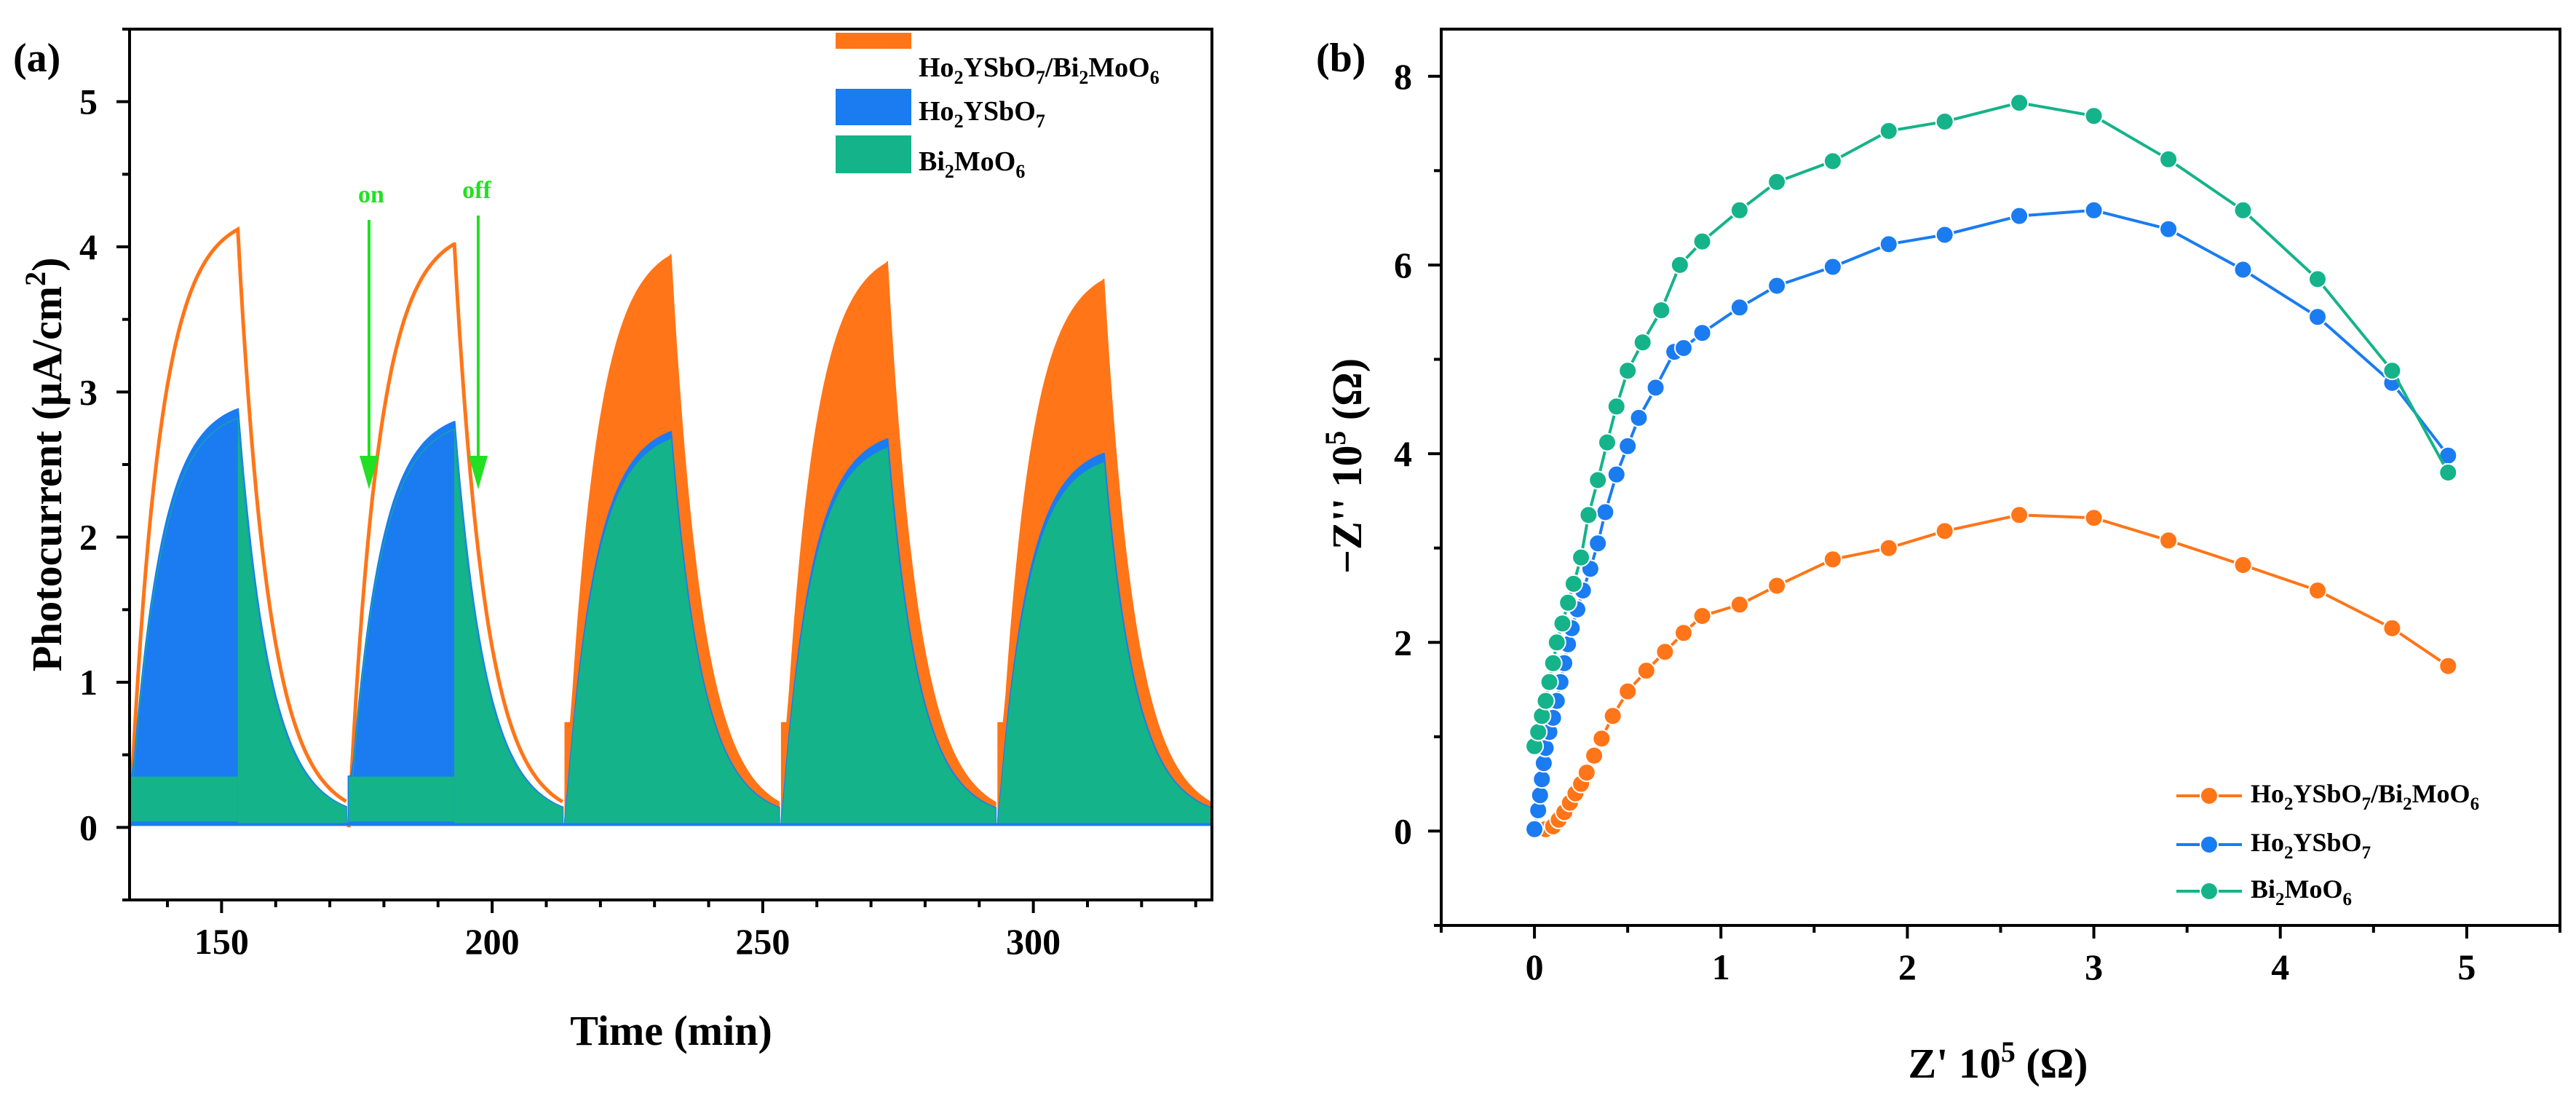 The height and width of the screenshot is (1106, 2576). Describe the element at coordinates (873, 107) in the screenshot. I see `legend-a-swatch-ho` at that location.